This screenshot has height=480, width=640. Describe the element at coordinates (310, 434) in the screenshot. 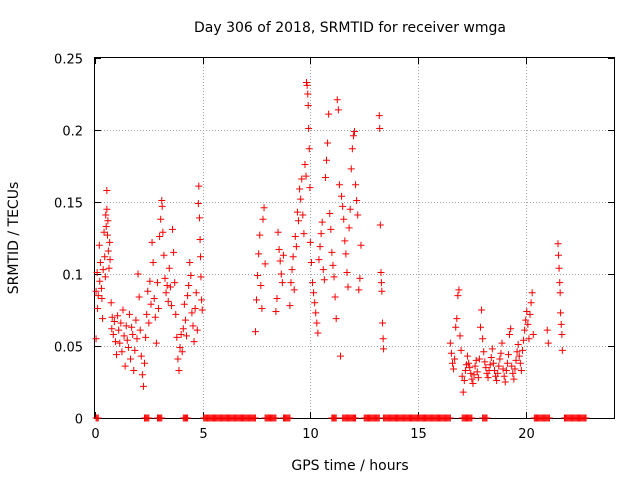

I see `x-tick-label: 10` at that location.